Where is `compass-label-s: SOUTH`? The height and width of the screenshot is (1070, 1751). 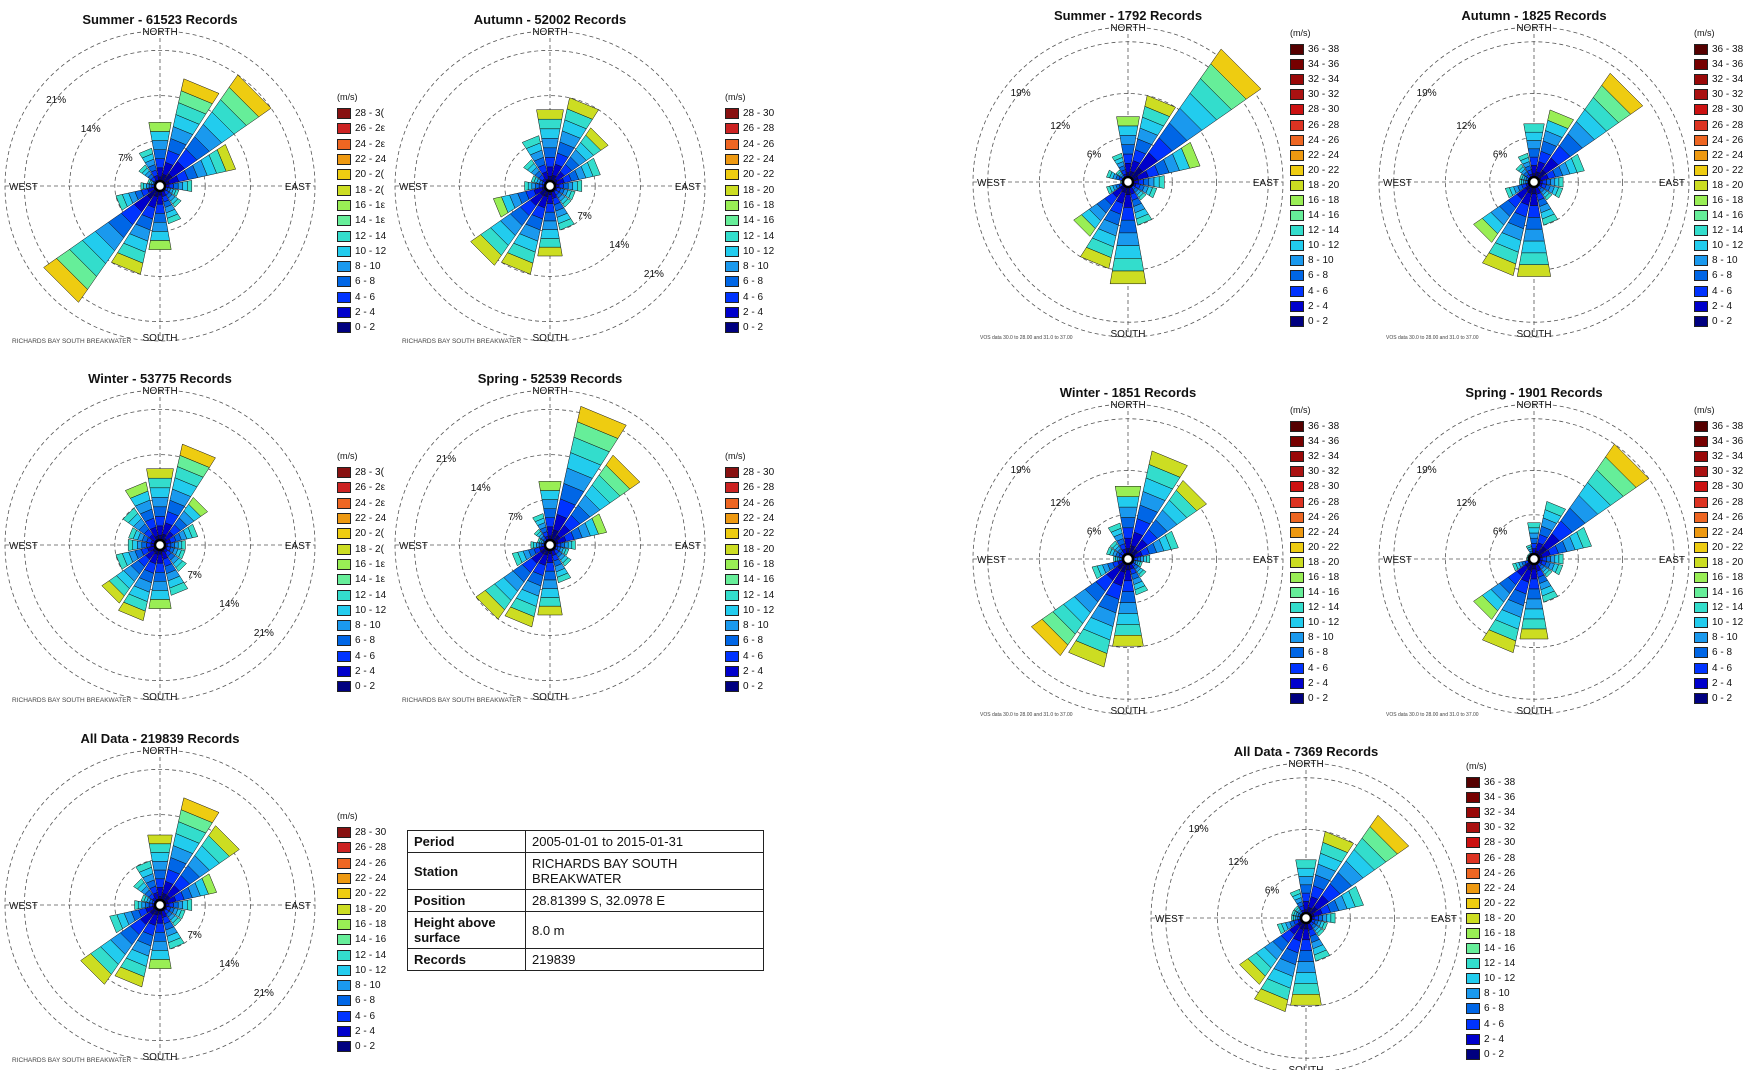
compass-label-s: SOUTH is located at coordinates (160, 338).